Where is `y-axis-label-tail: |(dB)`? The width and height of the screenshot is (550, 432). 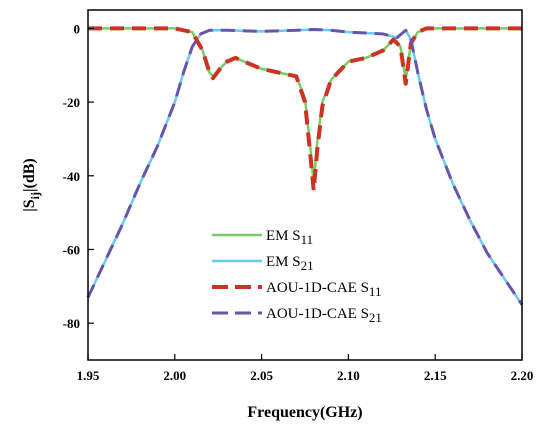
y-axis-label-tail: |(dB) is located at coordinates (29, 175).